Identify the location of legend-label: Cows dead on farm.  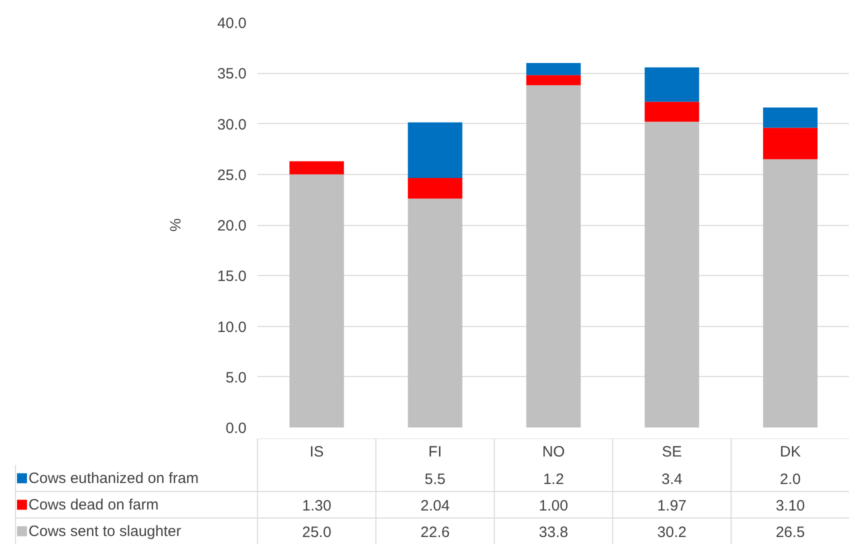
(93, 505).